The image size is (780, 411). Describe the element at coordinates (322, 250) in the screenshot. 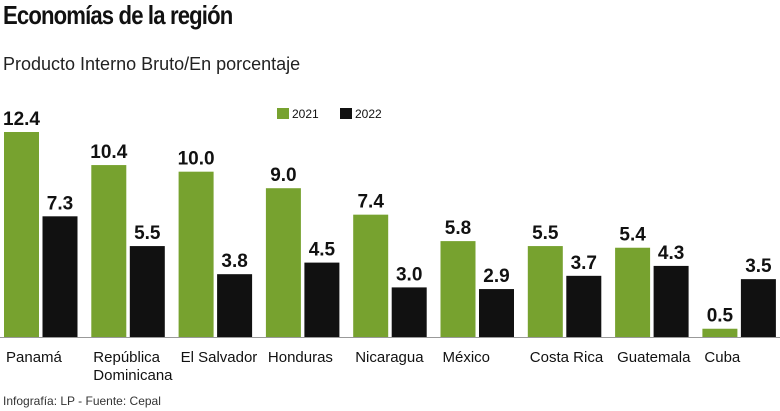

I see `data-label-2022: 4.5` at that location.